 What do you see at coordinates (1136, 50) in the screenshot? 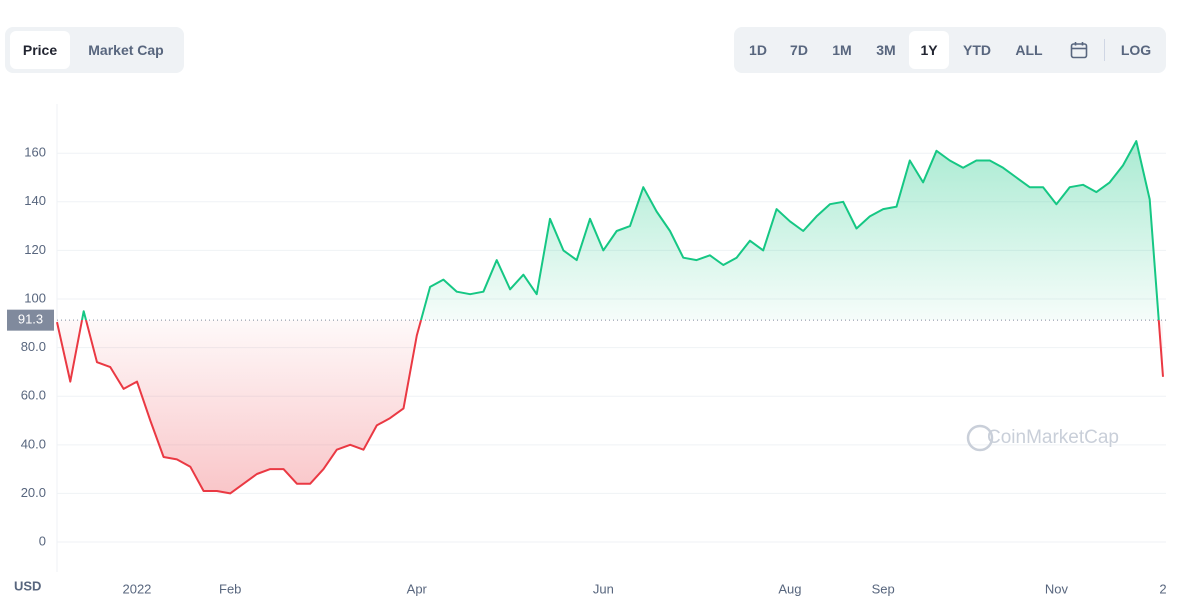
I see `log-button: LOG` at bounding box center [1136, 50].